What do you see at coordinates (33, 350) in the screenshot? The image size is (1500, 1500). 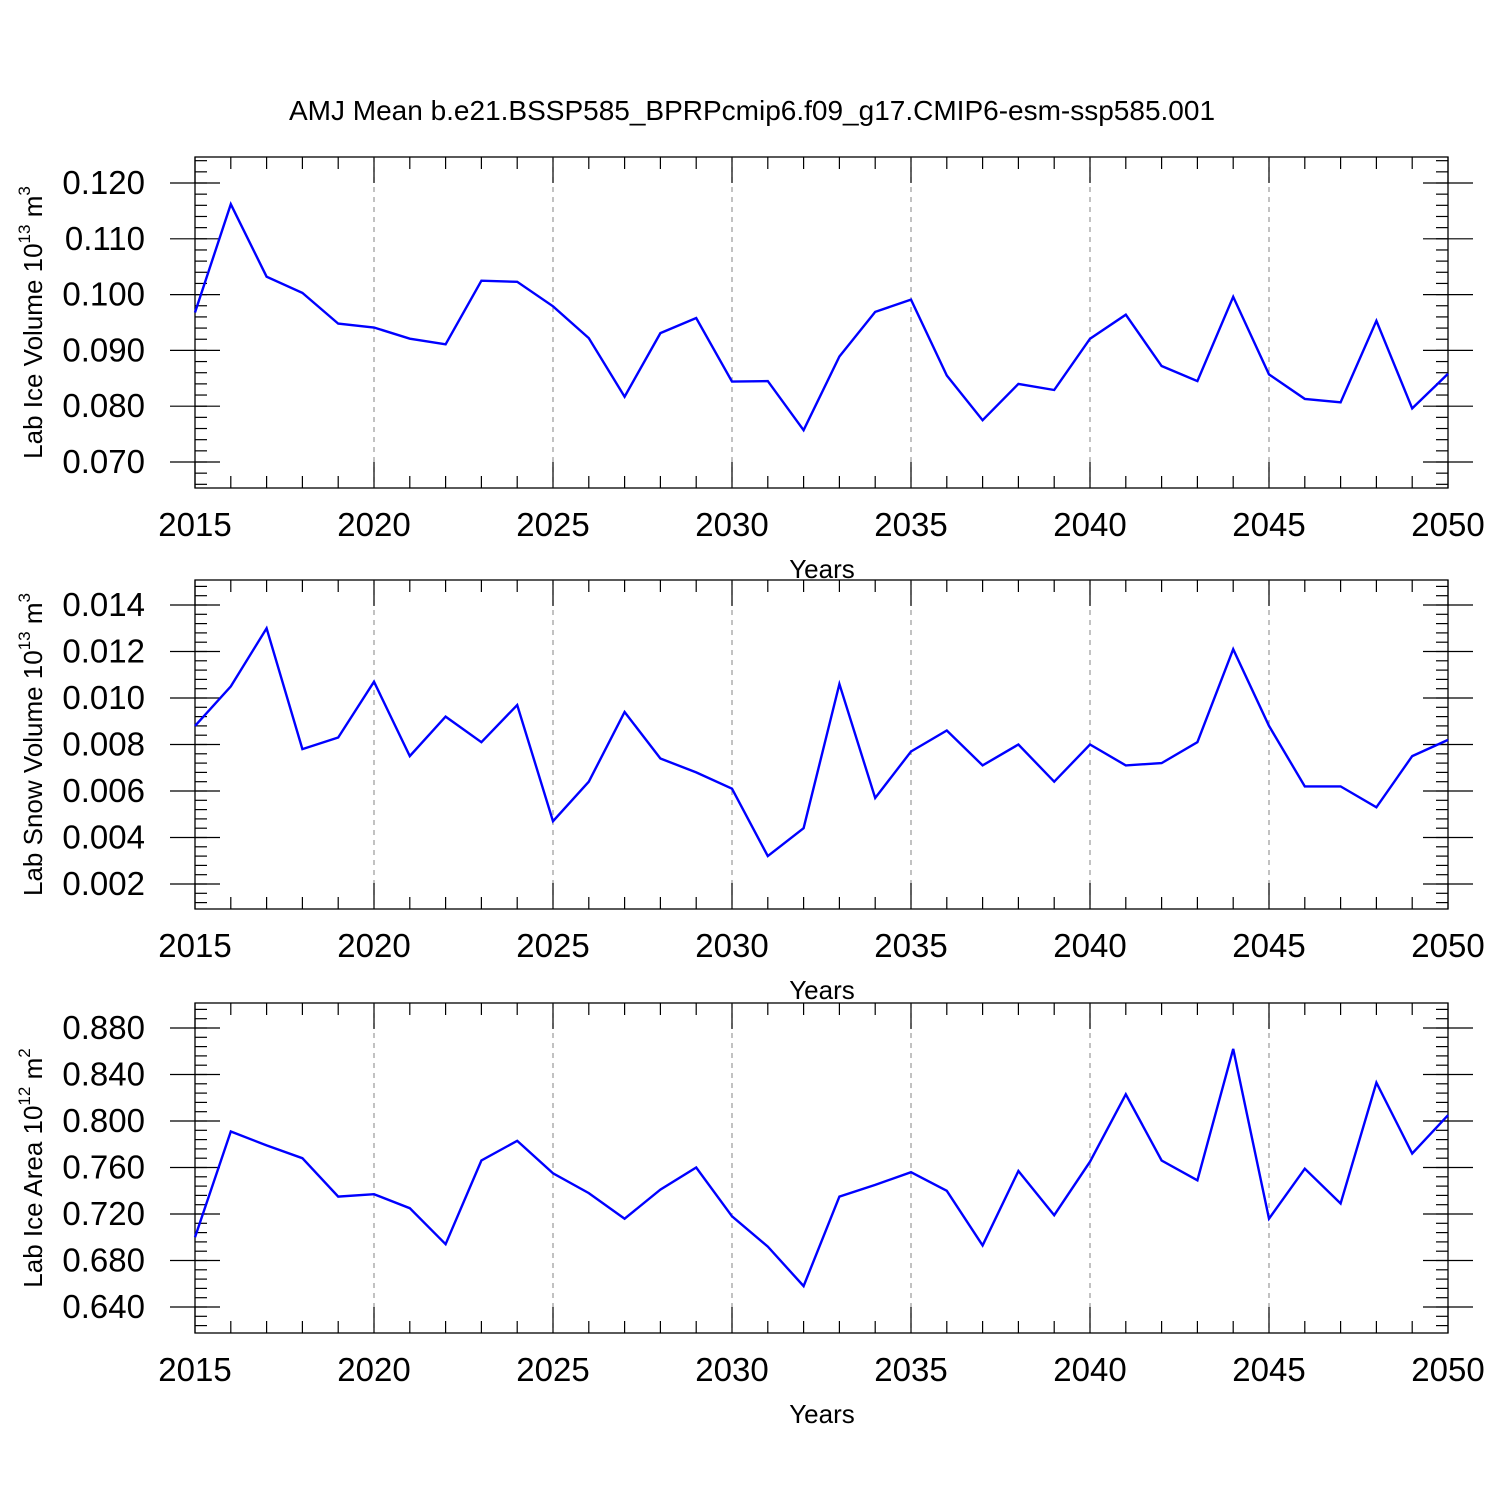 I see `y-axis-label-main: Lab Ice Volume 10` at bounding box center [33, 350].